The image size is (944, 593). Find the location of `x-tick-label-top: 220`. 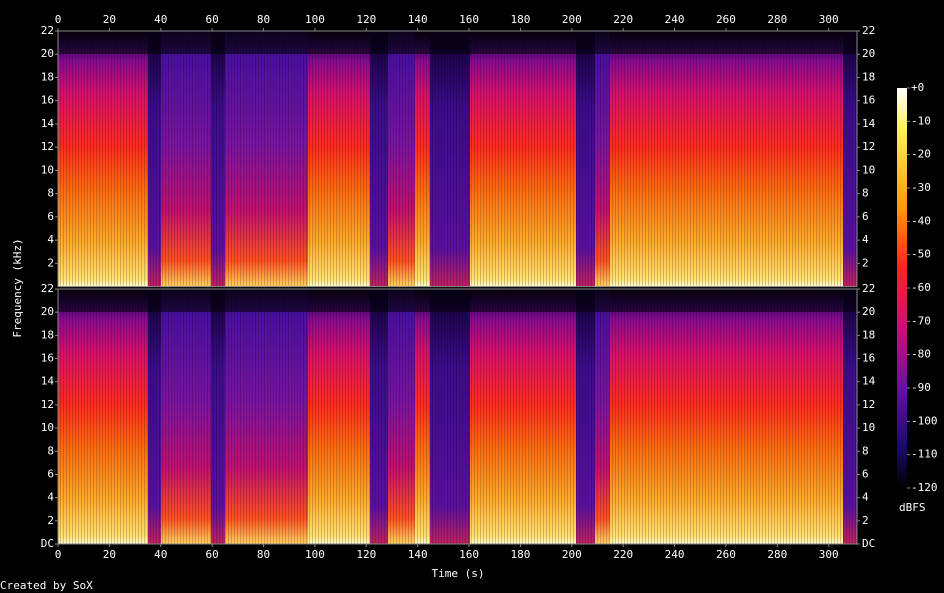

x-tick-label-top: 220 is located at coordinates (623, 19).